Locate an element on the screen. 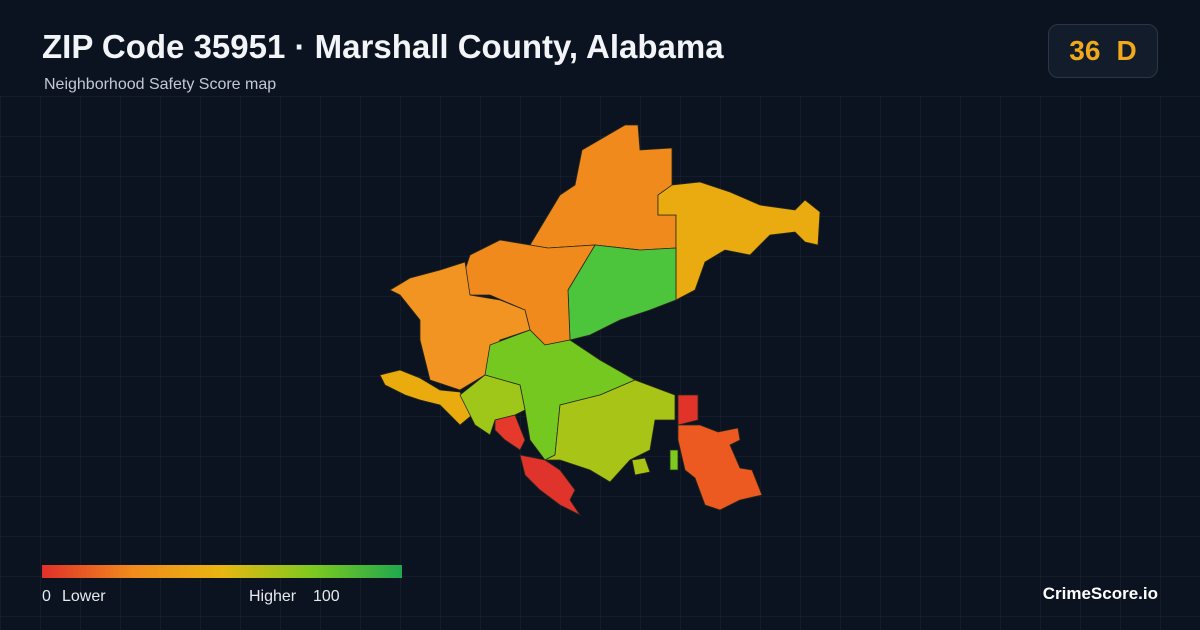  score-badge: 36 D is located at coordinates (1103, 51).